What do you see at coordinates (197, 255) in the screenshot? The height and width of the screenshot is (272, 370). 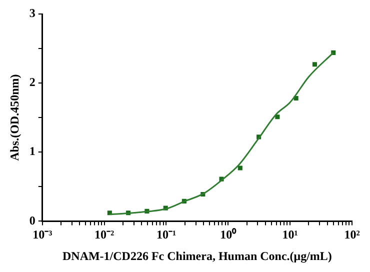 I see `x-axis-title: DNAM-1/CD226 Fc Chimera, Human Conc.(μg/mL)` at bounding box center [197, 255].